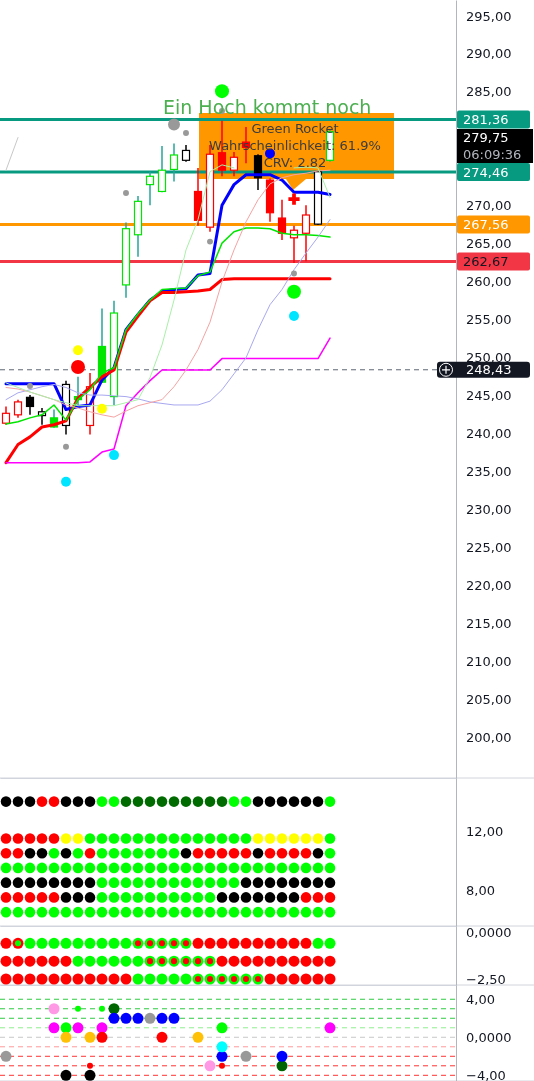 The width and height of the screenshot is (534, 1081). What do you see at coordinates (486, 172) in the screenshot?
I see `ref-line-label: 274,46` at bounding box center [486, 172].